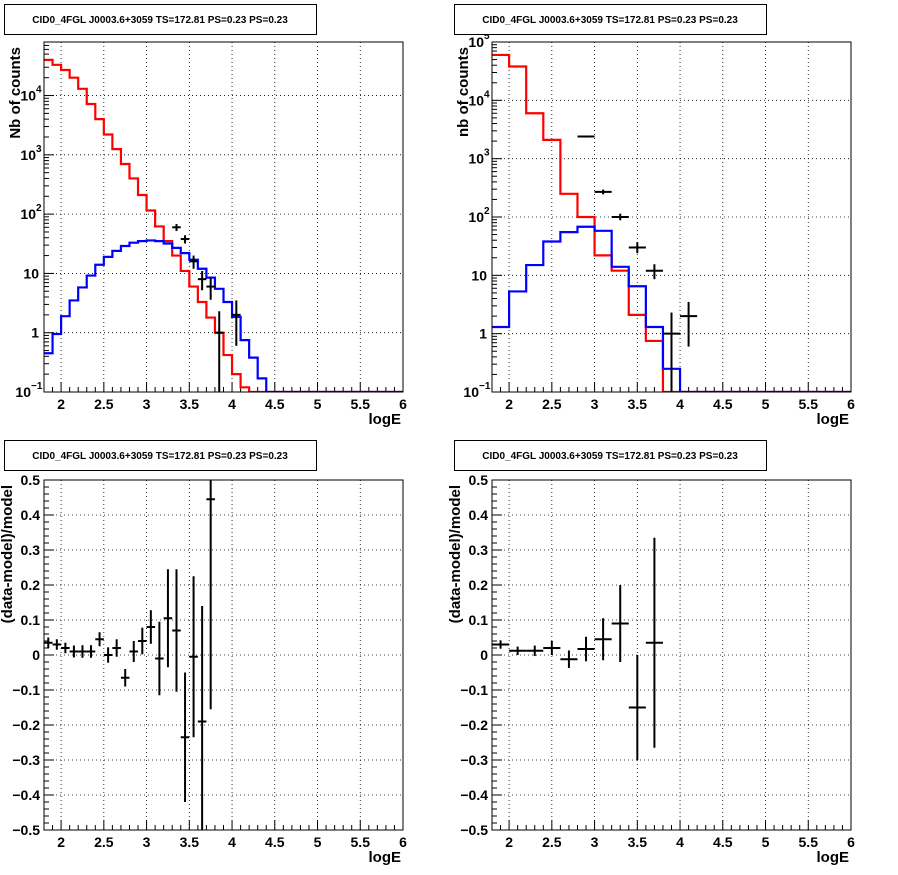 Image resolution: width=898 pixels, height=875 pixels. What do you see at coordinates (35, 333) in the screenshot?
I see `y-tick-label: 1` at bounding box center [35, 333].